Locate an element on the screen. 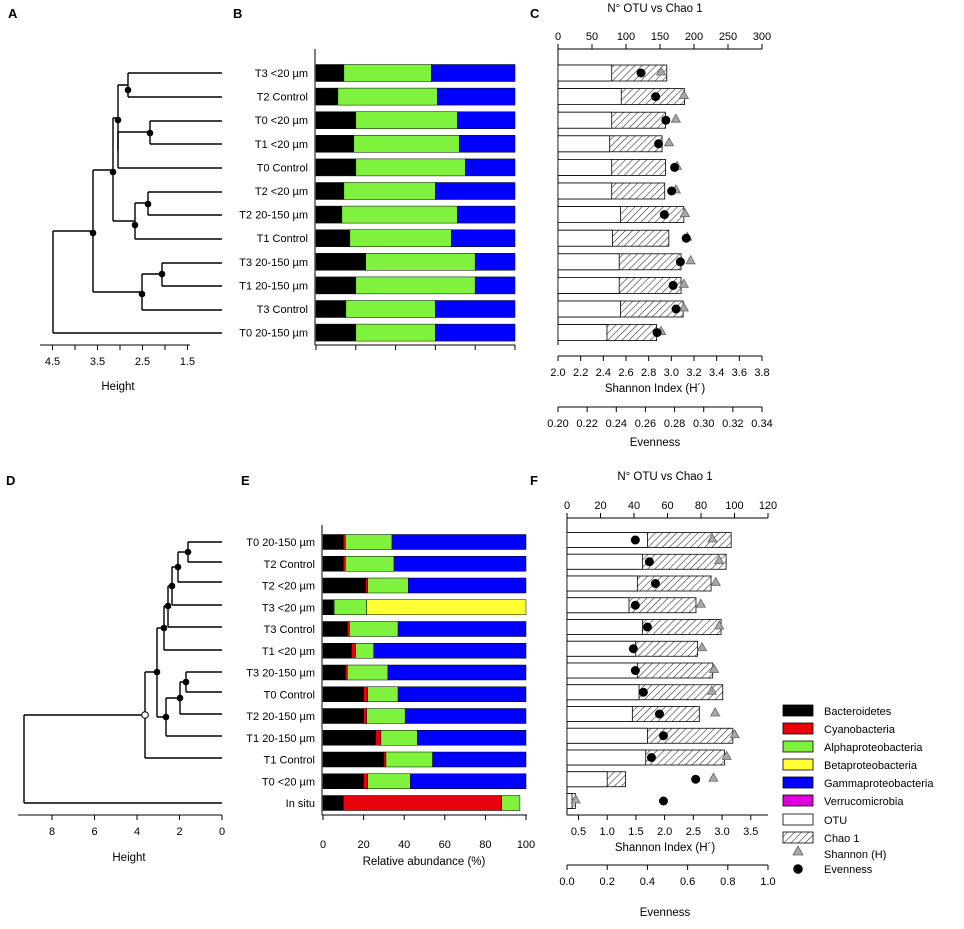 The width and height of the screenshot is (964, 929). panel-c-evenness-marker-t0-20-150-m is located at coordinates (657, 333).